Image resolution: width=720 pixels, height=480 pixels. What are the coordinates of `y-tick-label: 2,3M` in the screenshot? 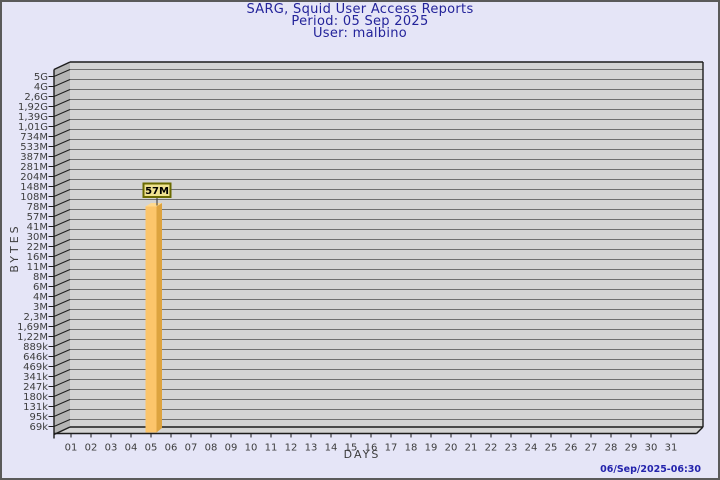 It's located at (35, 317).